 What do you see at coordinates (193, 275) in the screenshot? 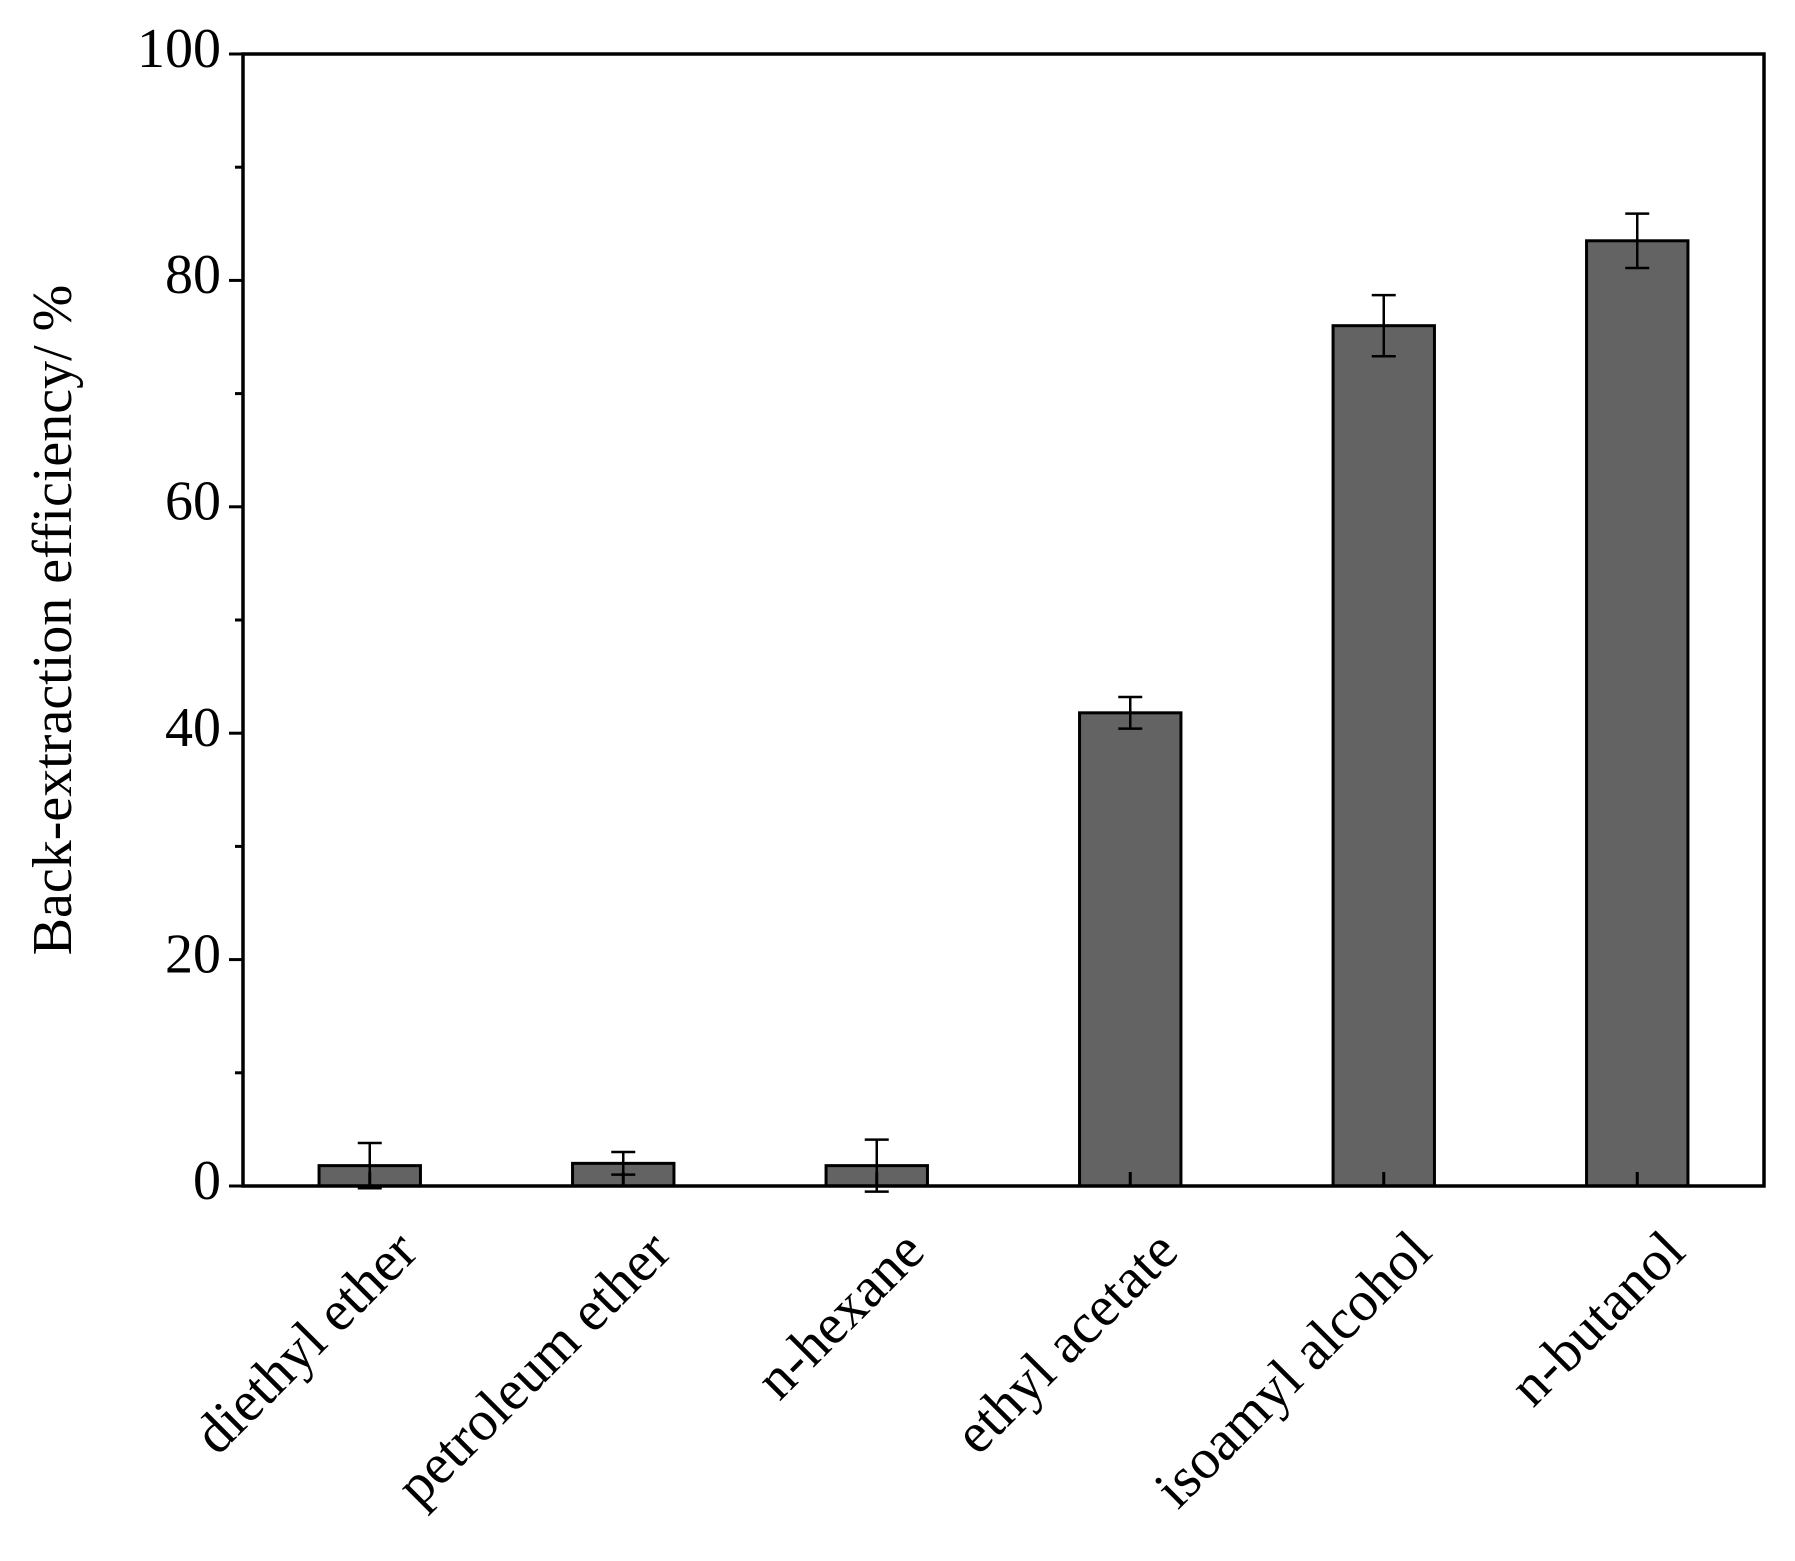
I see `y-tick-label: 80` at bounding box center [193, 275].